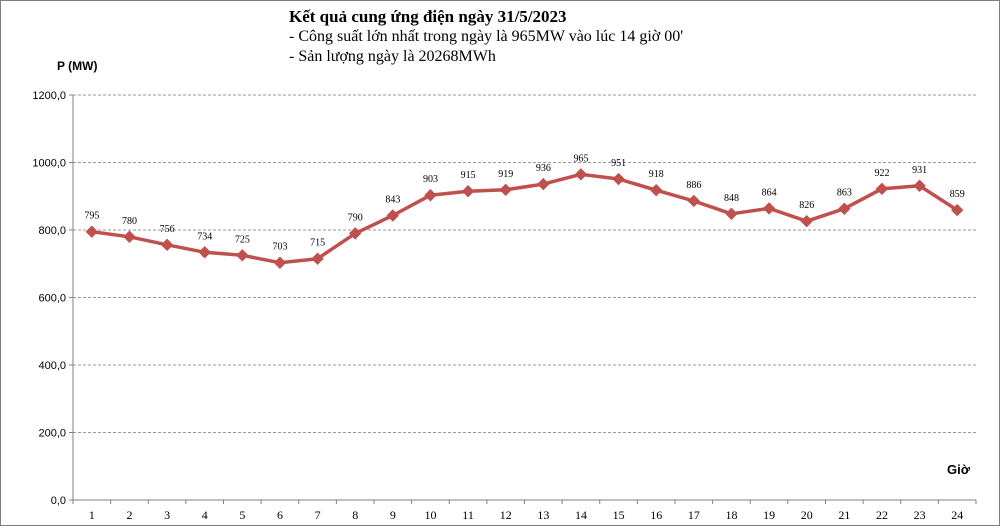 The height and width of the screenshot is (526, 1000). Describe the element at coordinates (656, 174) in the screenshot. I see `data-label: 918` at that location.